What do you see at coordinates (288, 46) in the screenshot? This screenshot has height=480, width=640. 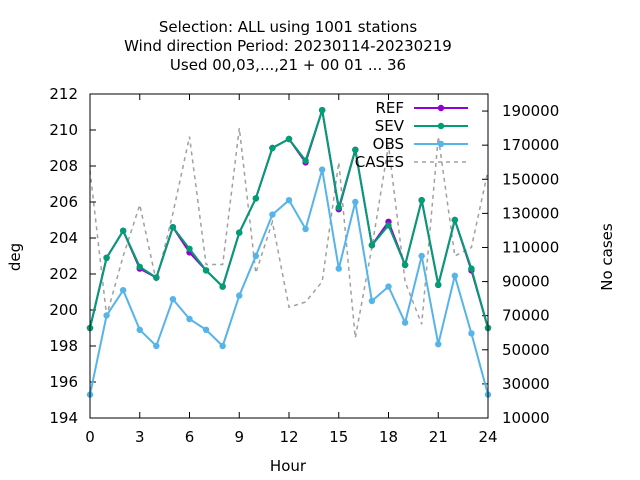 I see `chart-title-line-2: Wind direction Period: 20230114-20230219` at bounding box center [288, 46].